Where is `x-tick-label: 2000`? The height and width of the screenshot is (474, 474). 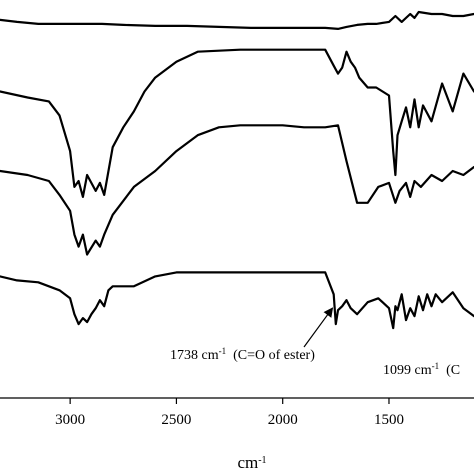 x-tick-label: 2000 is located at coordinates (283, 420).